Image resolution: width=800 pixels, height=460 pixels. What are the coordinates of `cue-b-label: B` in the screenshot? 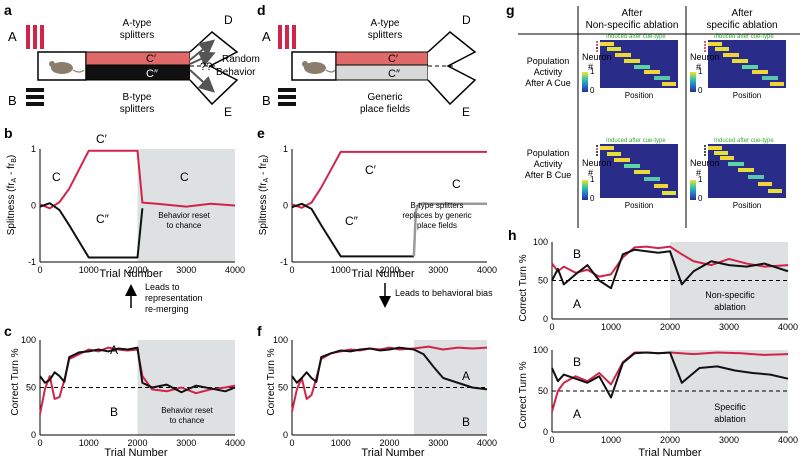 It's located at (12, 100).